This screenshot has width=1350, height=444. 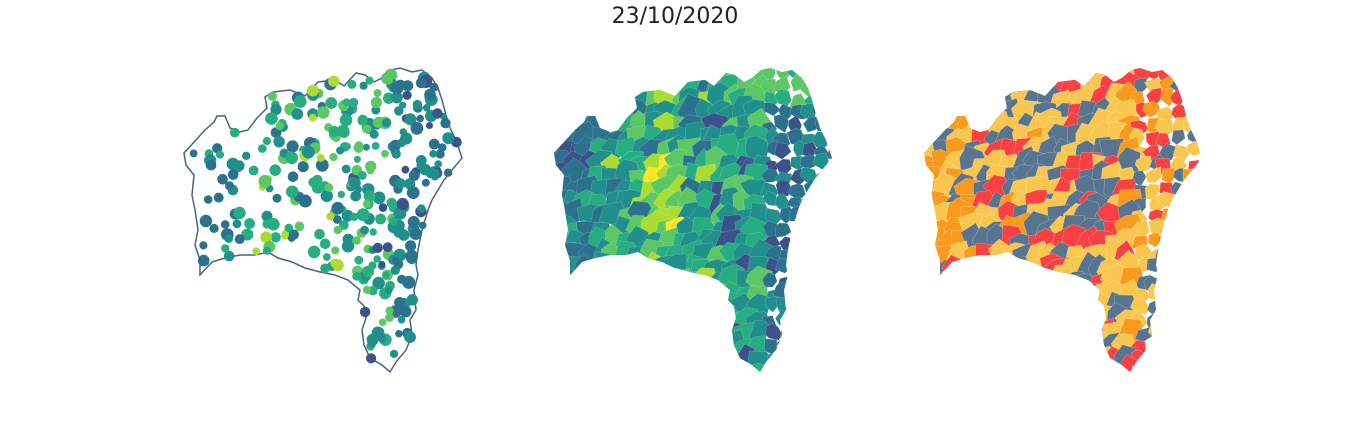 I want to click on map-panel-choropleth, so click(x=693, y=220).